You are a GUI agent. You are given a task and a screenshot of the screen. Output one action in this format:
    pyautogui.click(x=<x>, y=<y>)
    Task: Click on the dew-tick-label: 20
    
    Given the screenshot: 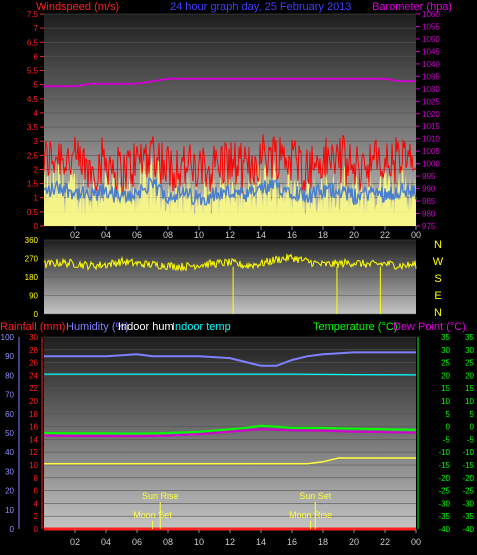 What is the action you would take?
    pyautogui.click(x=469, y=375)
    